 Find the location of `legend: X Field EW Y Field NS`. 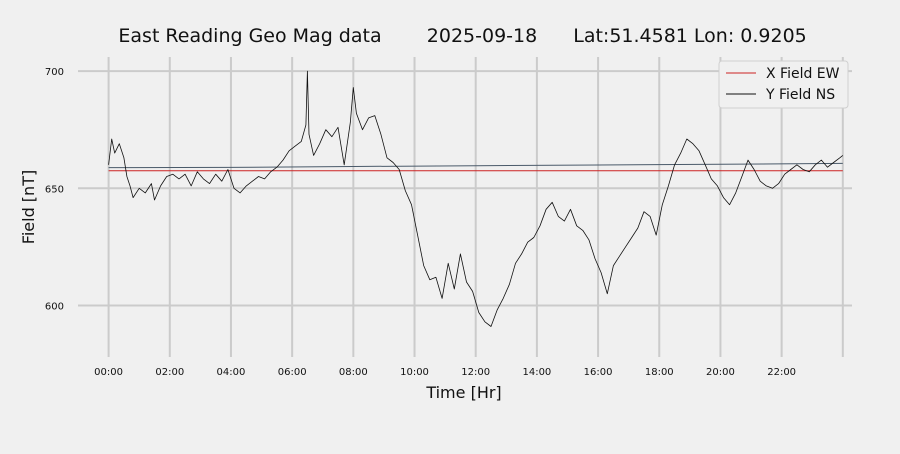

legend: X Field EW Y Field NS is located at coordinates (783, 84).